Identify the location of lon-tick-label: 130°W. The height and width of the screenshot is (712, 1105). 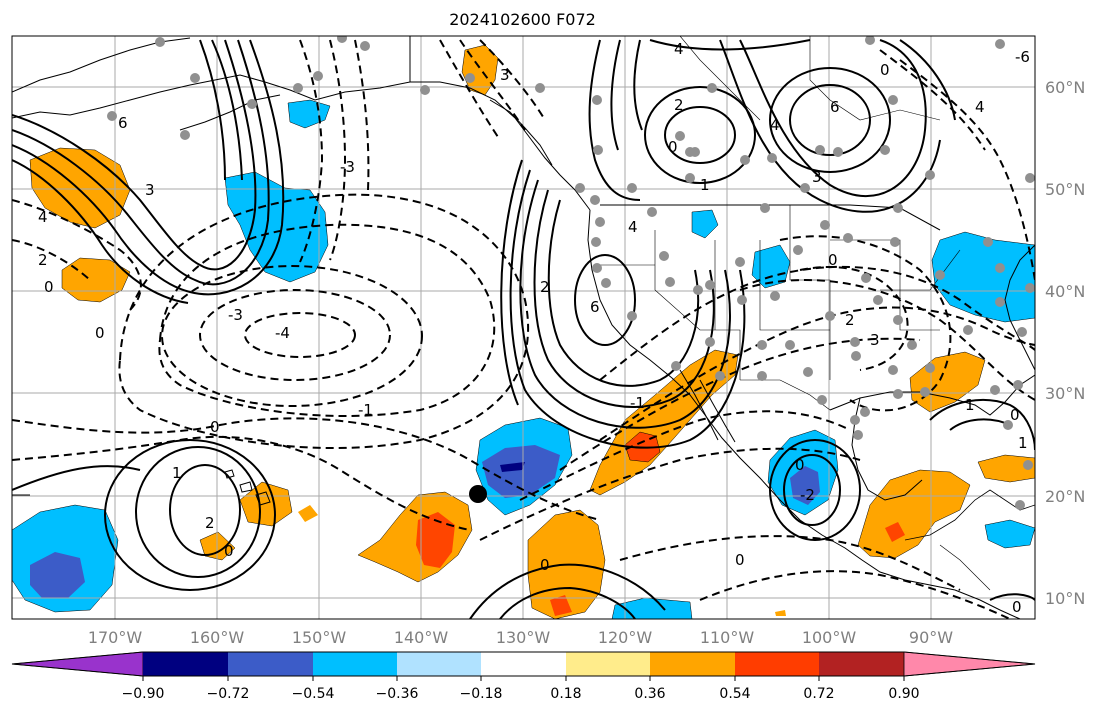
(523, 637).